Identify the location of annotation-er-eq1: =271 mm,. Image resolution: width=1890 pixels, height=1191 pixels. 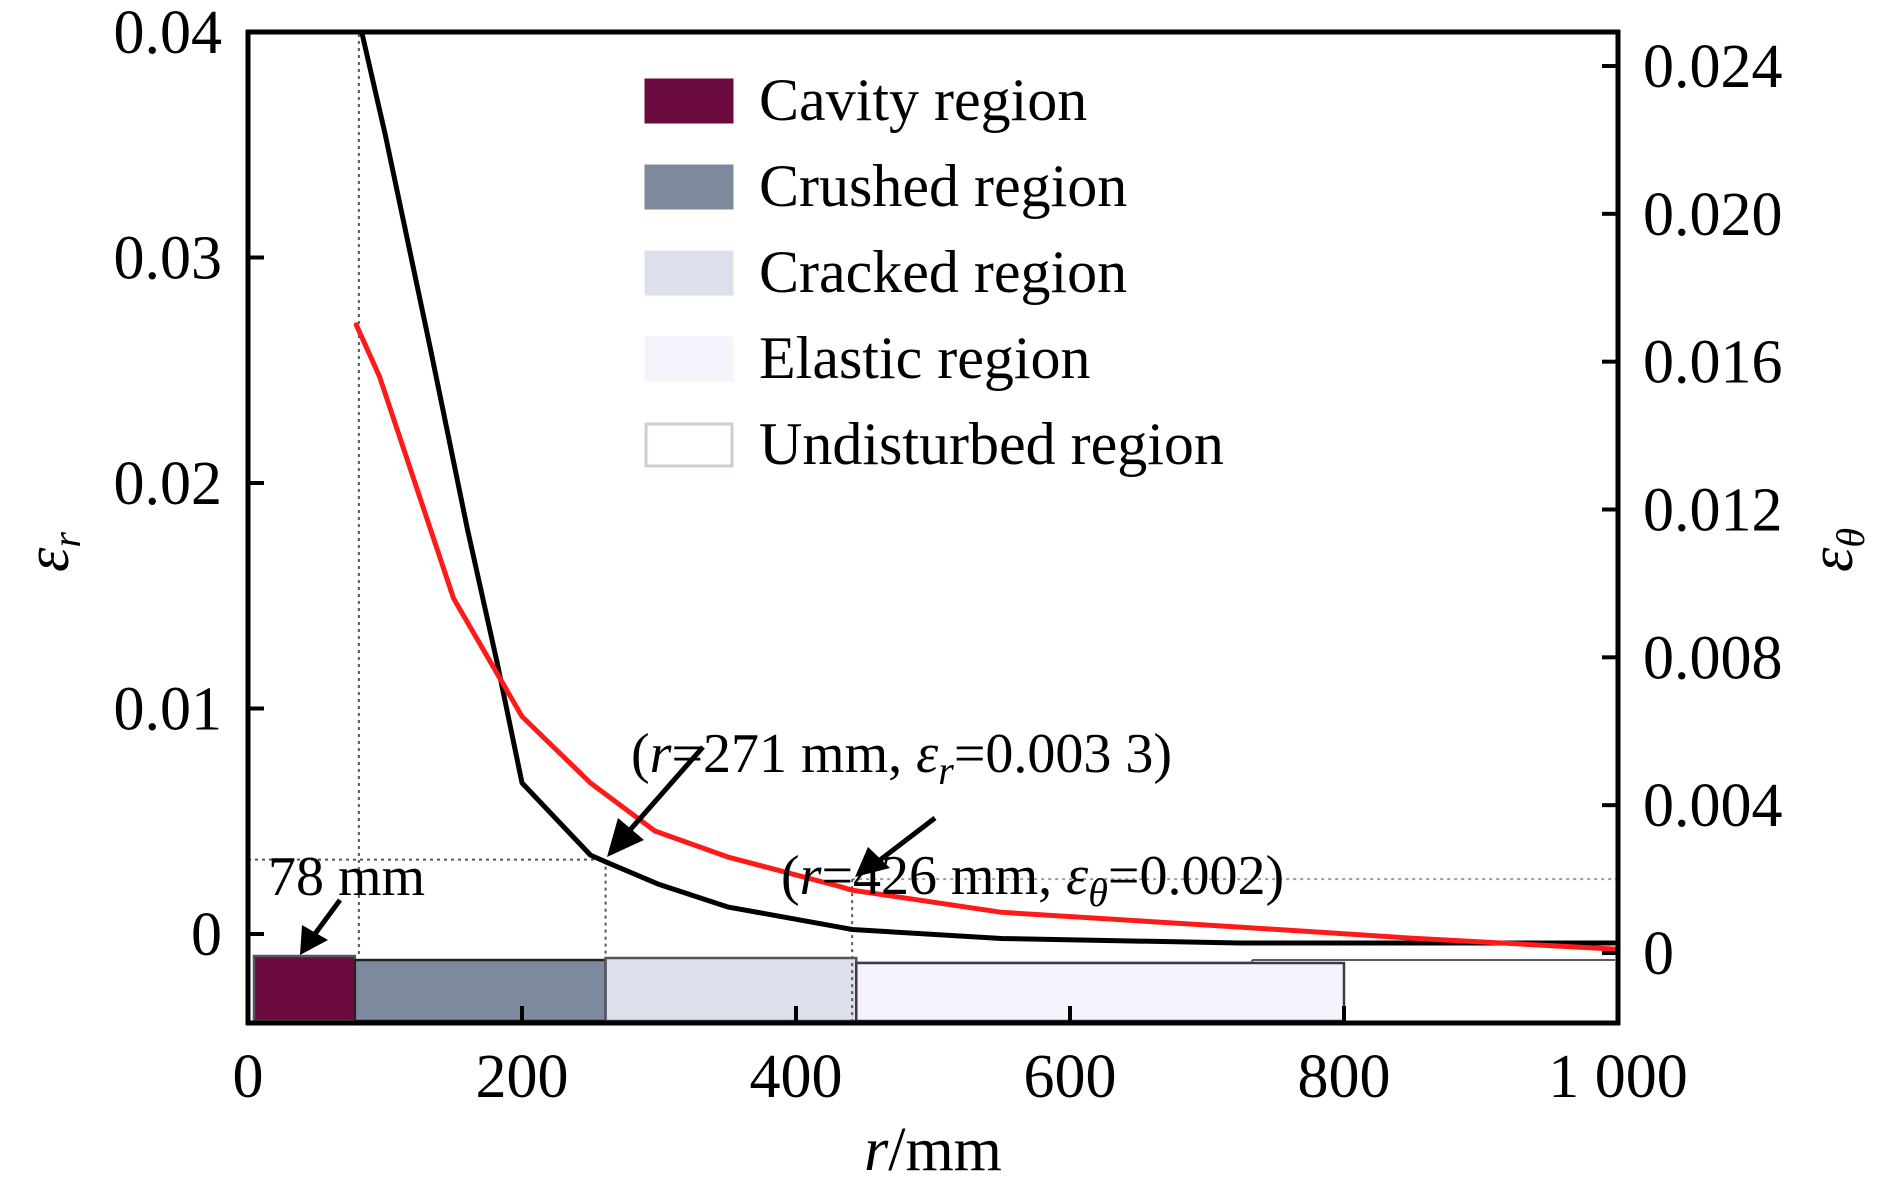
(793, 754).